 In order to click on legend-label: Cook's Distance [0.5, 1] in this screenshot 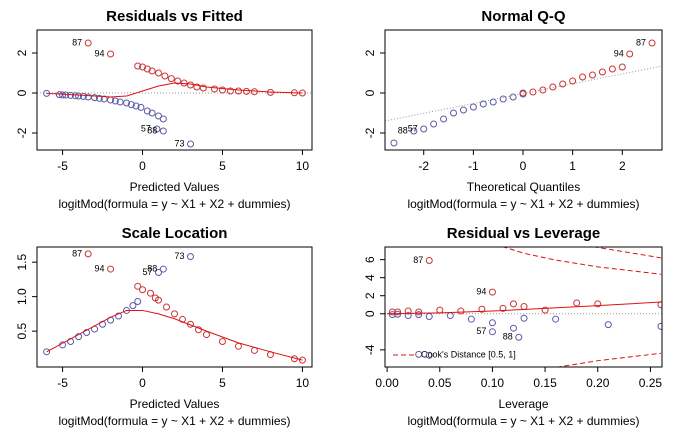, I will do `click(468, 354)`.